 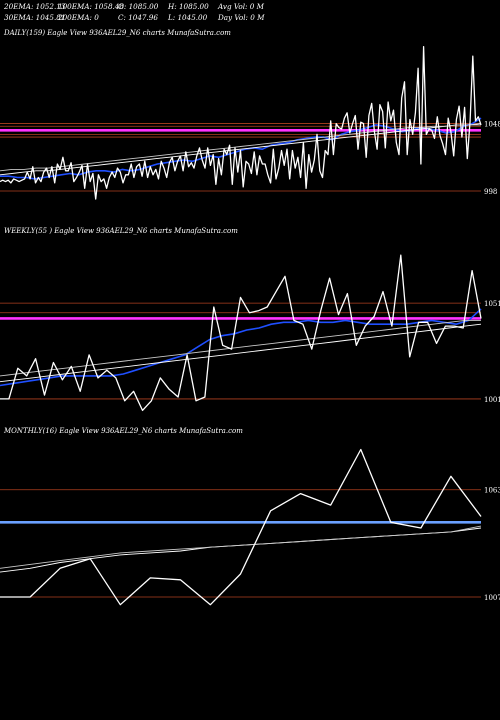 I want to click on ema20-stat: 20EMA: 1052.13, so click(x=34, y=6).